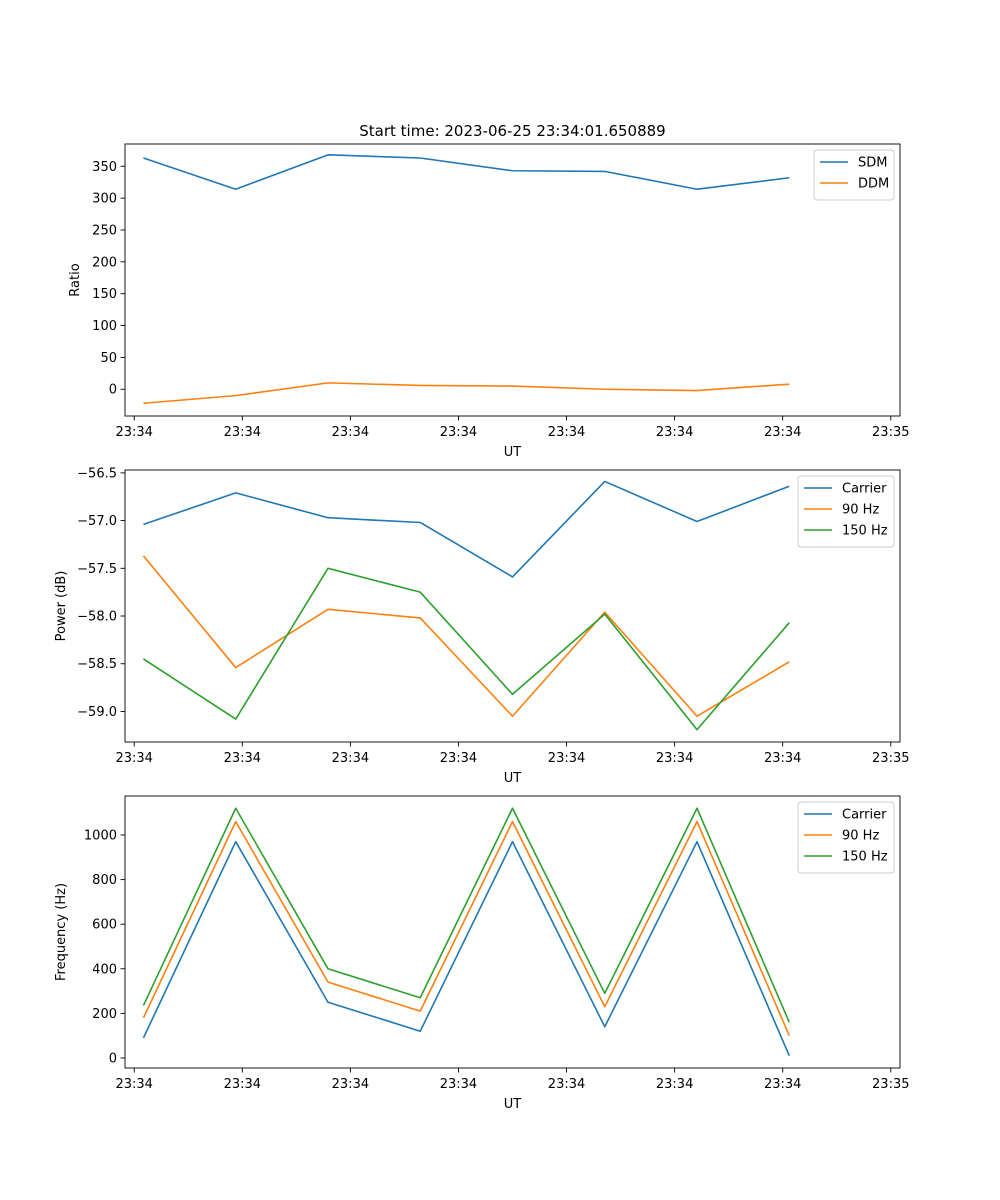 This screenshot has width=1000, height=1200. What do you see at coordinates (864, 815) in the screenshot?
I see `frequency-legend-label-0: Carrier` at bounding box center [864, 815].